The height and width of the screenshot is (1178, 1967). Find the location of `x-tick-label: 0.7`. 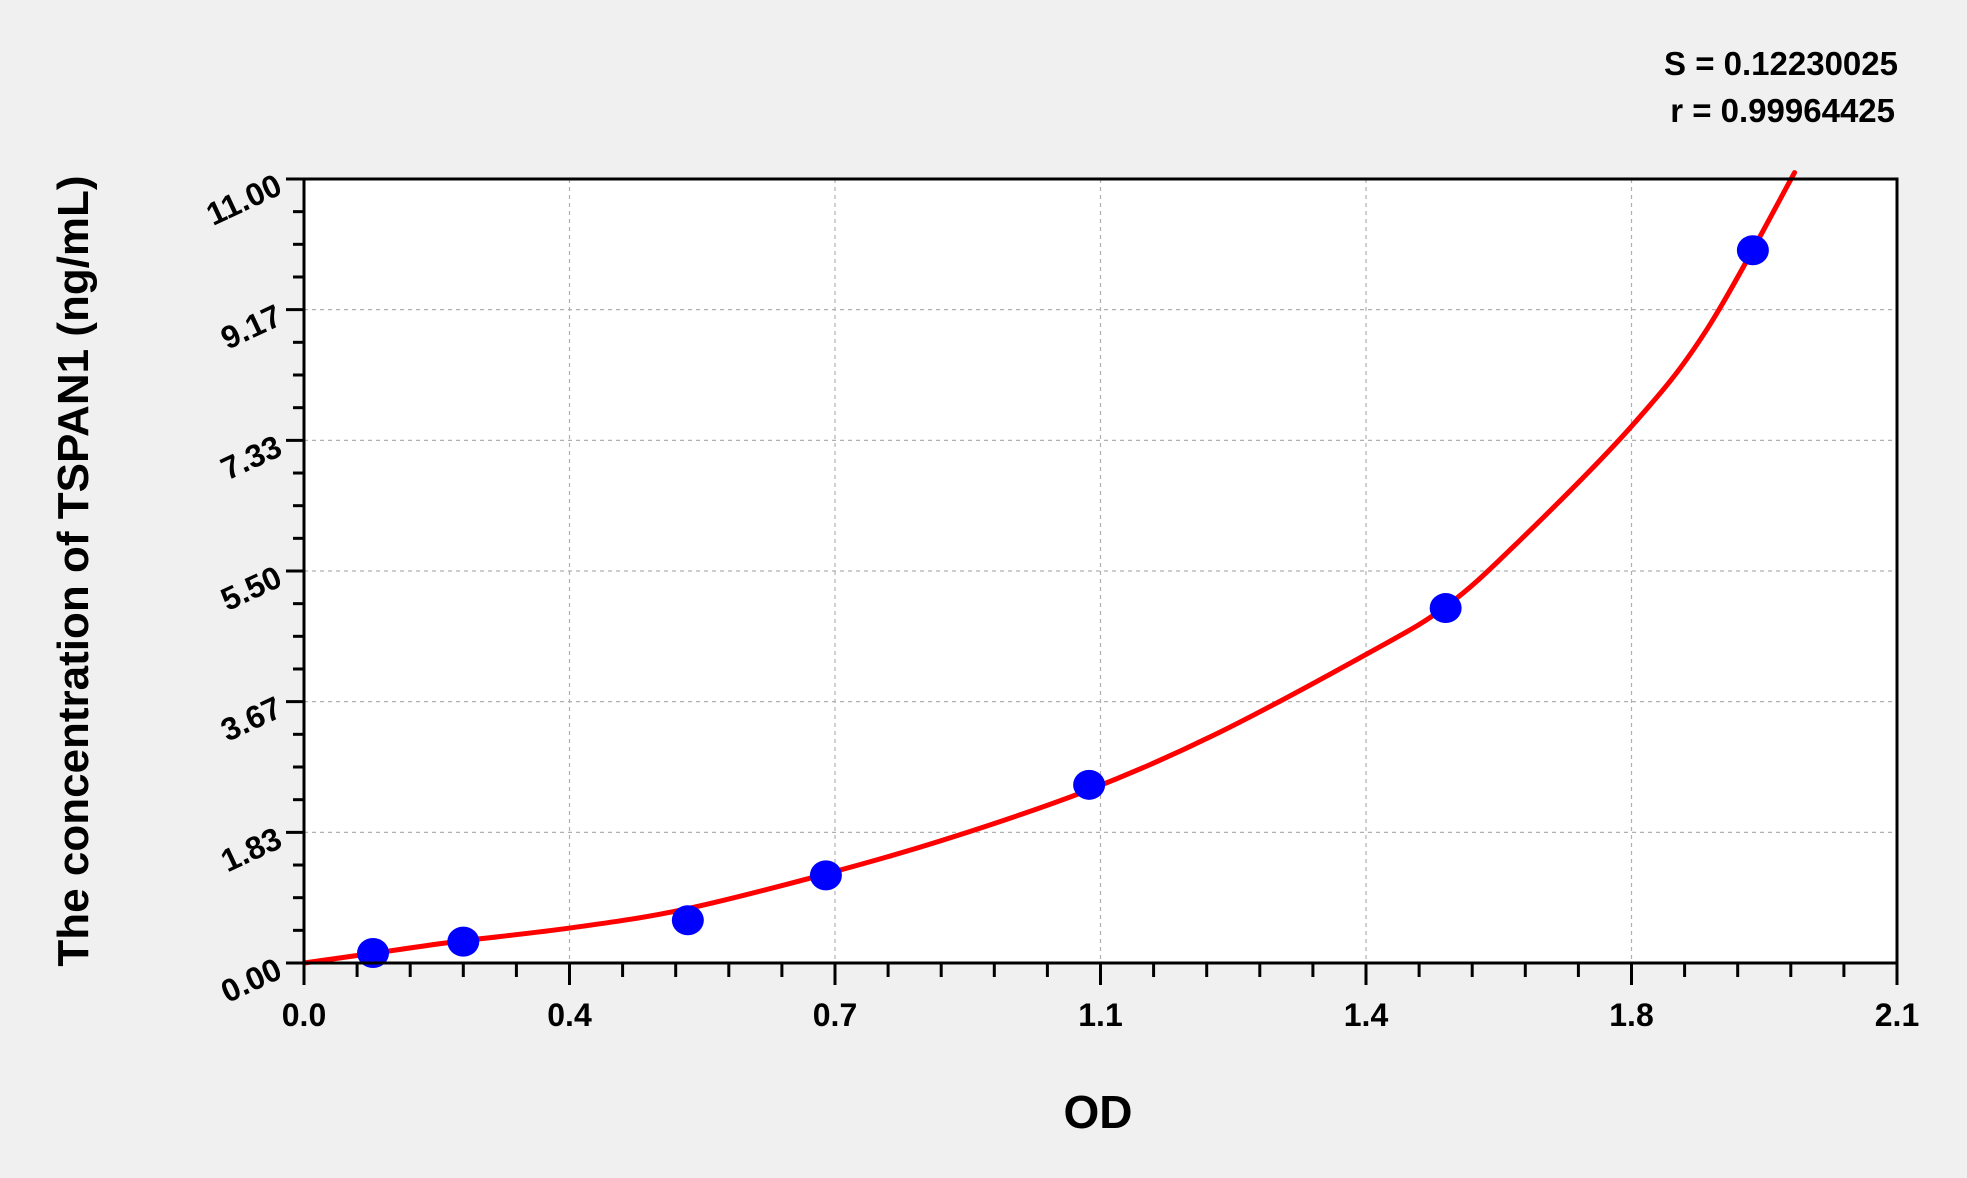

x-tick-label: 0.7 is located at coordinates (835, 1015).